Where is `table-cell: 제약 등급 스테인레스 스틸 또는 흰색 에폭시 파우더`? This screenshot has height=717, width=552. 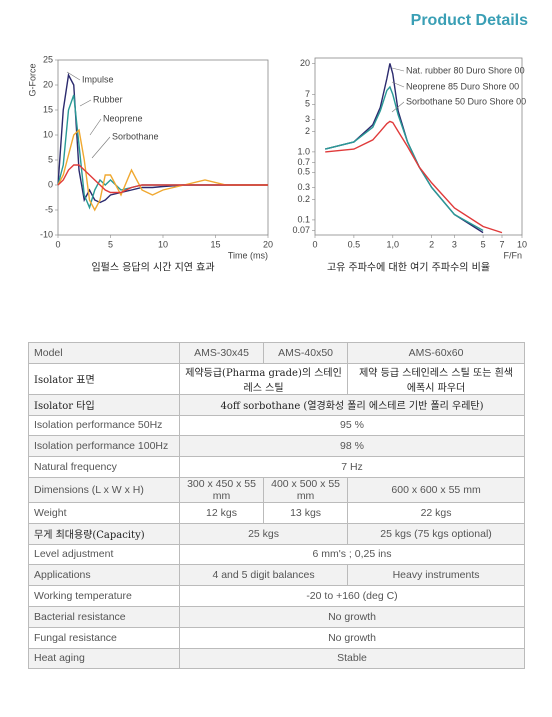
table-cell: 제약 등급 스테인레스 스틸 또는 흰색 에폭시 파우더 is located at coordinates (436, 378).